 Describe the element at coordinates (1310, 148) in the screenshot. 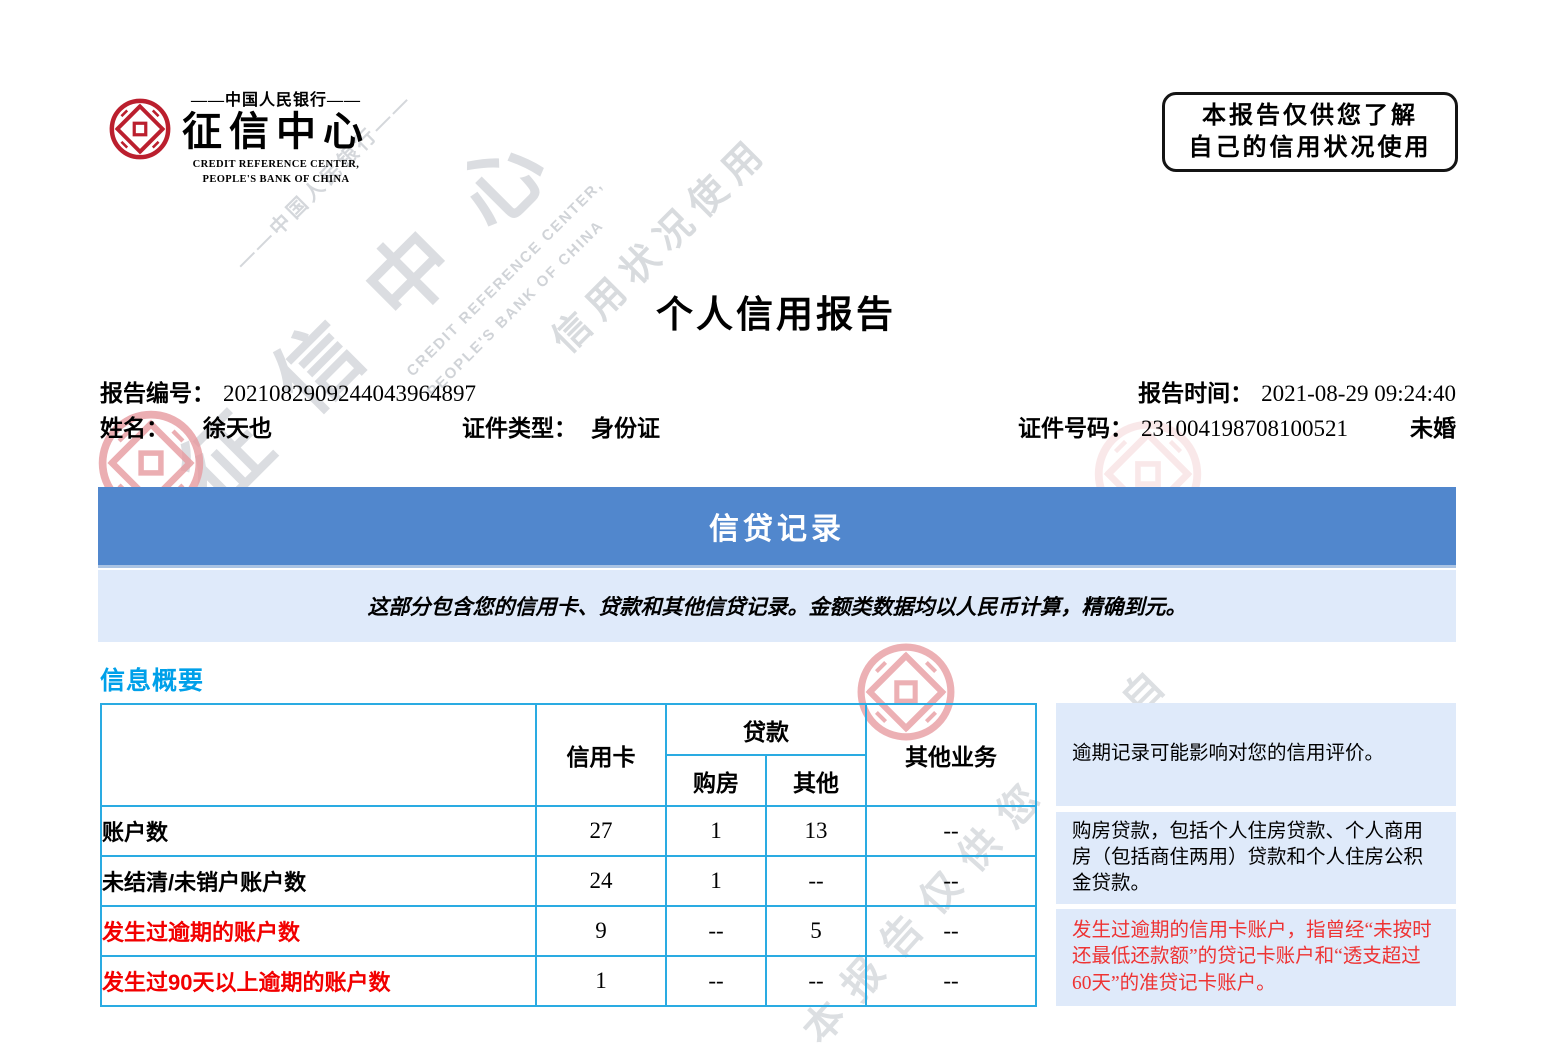

I see `notice-line-2: 自己的信用状况使用` at that location.